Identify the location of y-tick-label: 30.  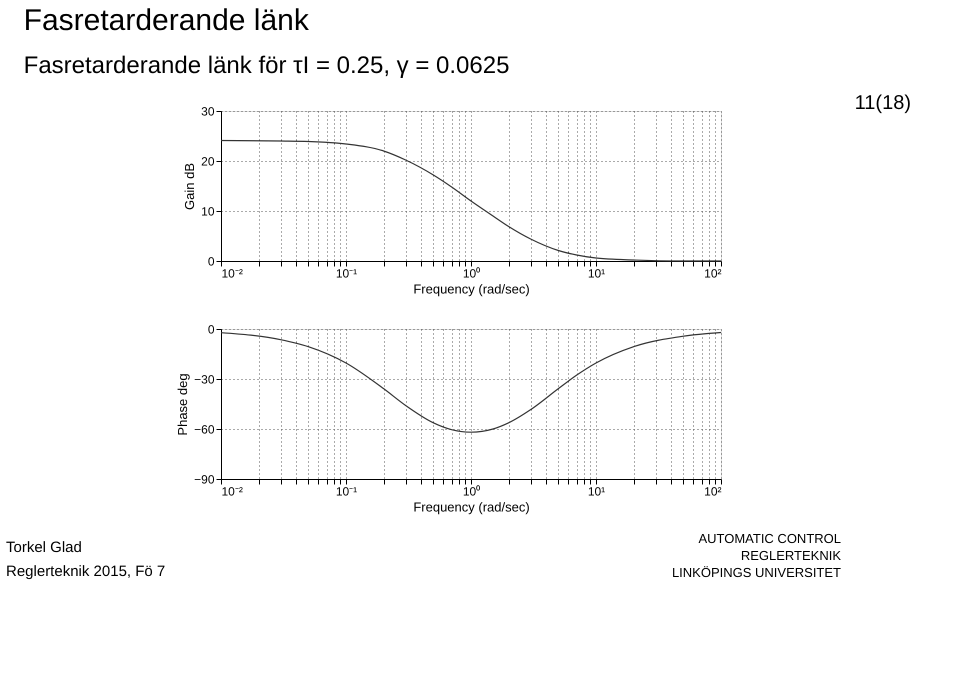
(208, 111).